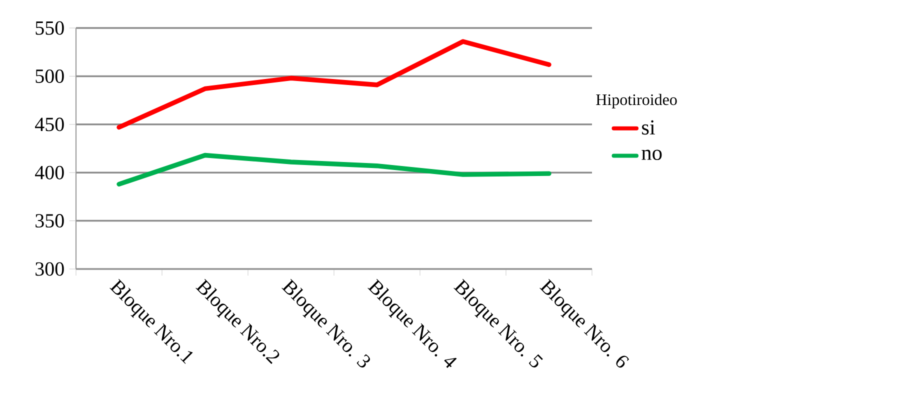  What do you see at coordinates (636, 101) in the screenshot?
I see `legend-title: Hipotiroideo` at bounding box center [636, 101].